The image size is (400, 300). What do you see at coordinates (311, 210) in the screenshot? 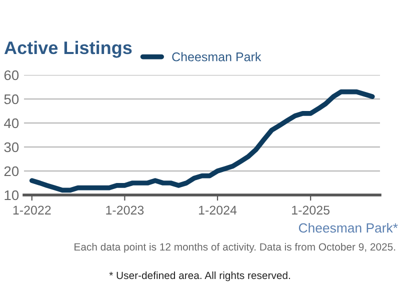
I see `x-tick-label: 1-2025` at bounding box center [311, 210].